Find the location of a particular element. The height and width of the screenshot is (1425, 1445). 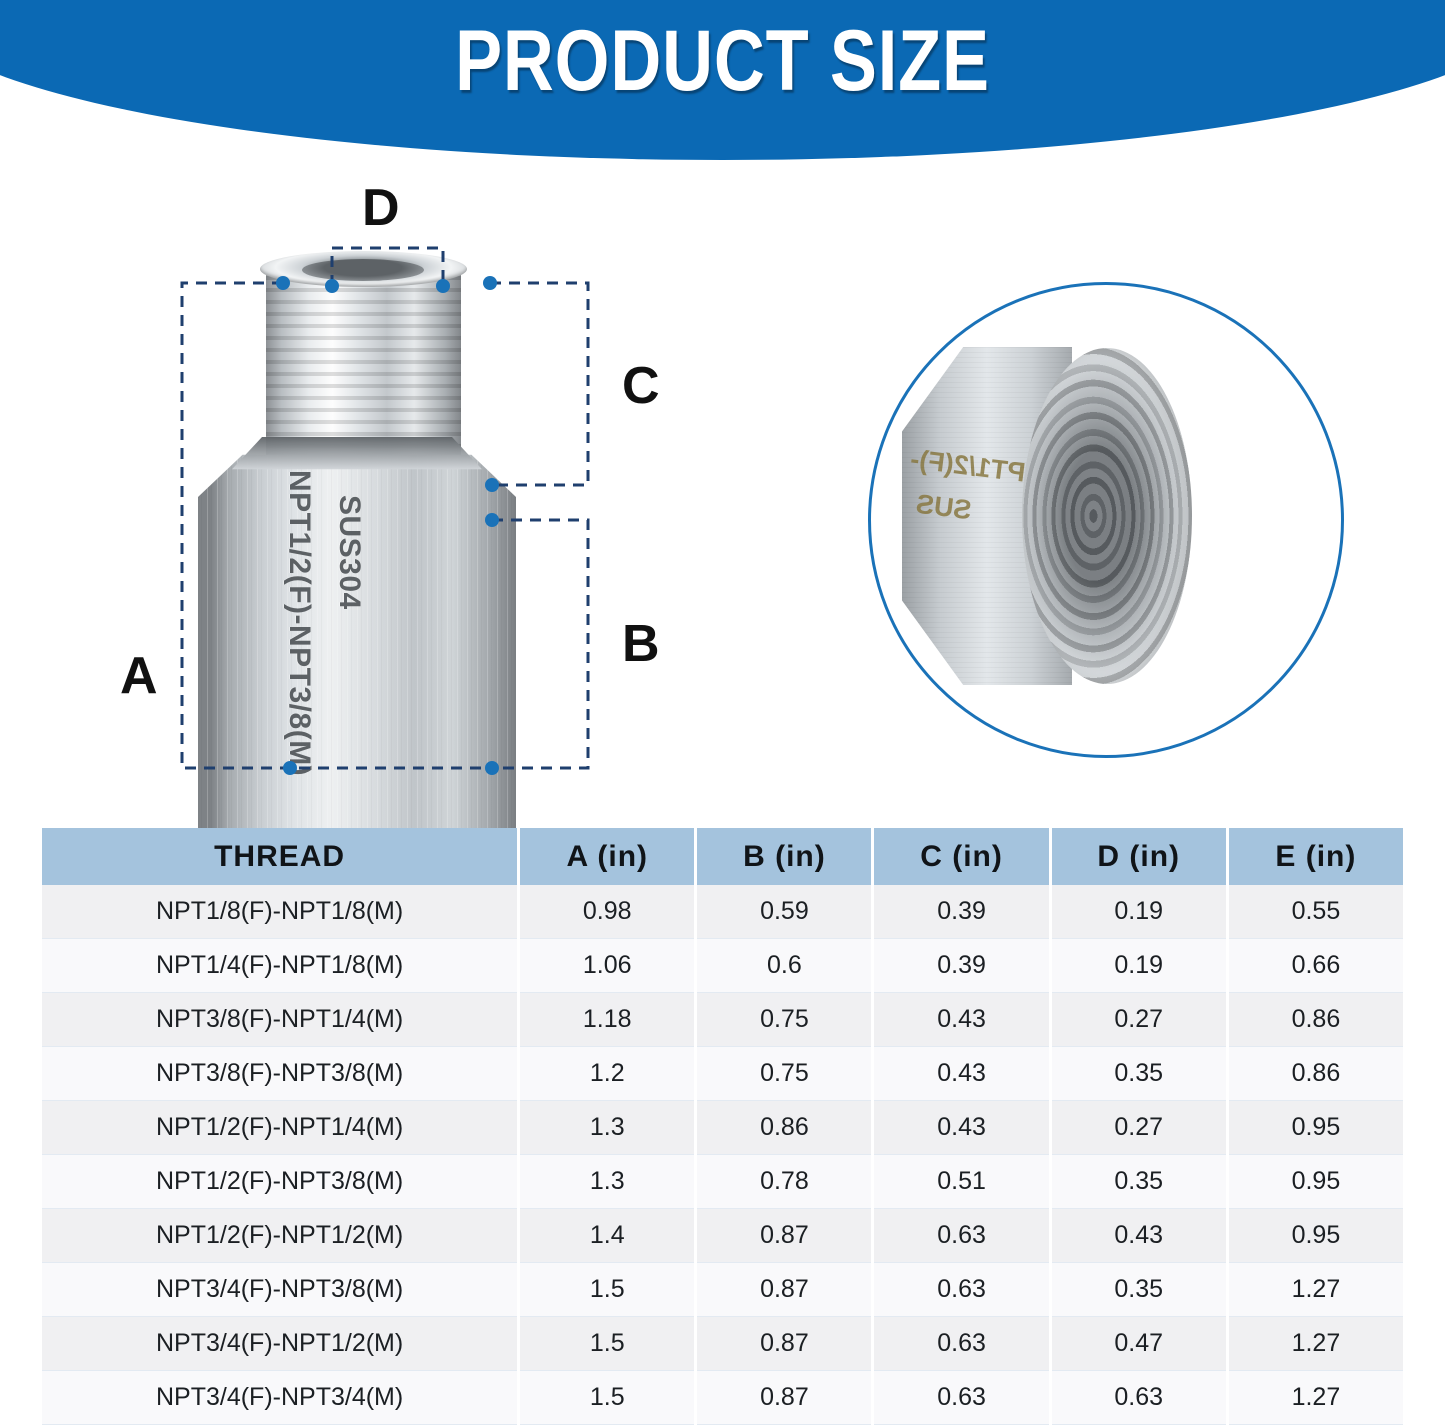

nut-engraving-material: SUS is located at coordinates (944, 507).